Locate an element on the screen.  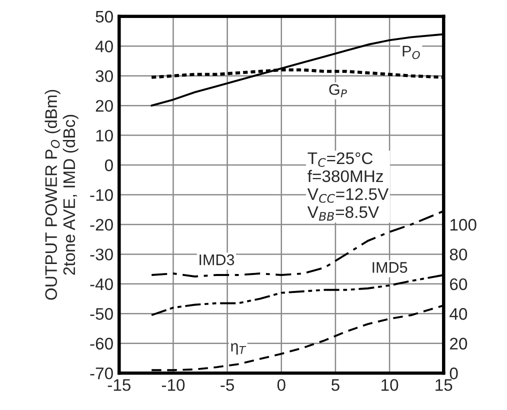
x-tick-label: 0 is located at coordinates (281, 385).